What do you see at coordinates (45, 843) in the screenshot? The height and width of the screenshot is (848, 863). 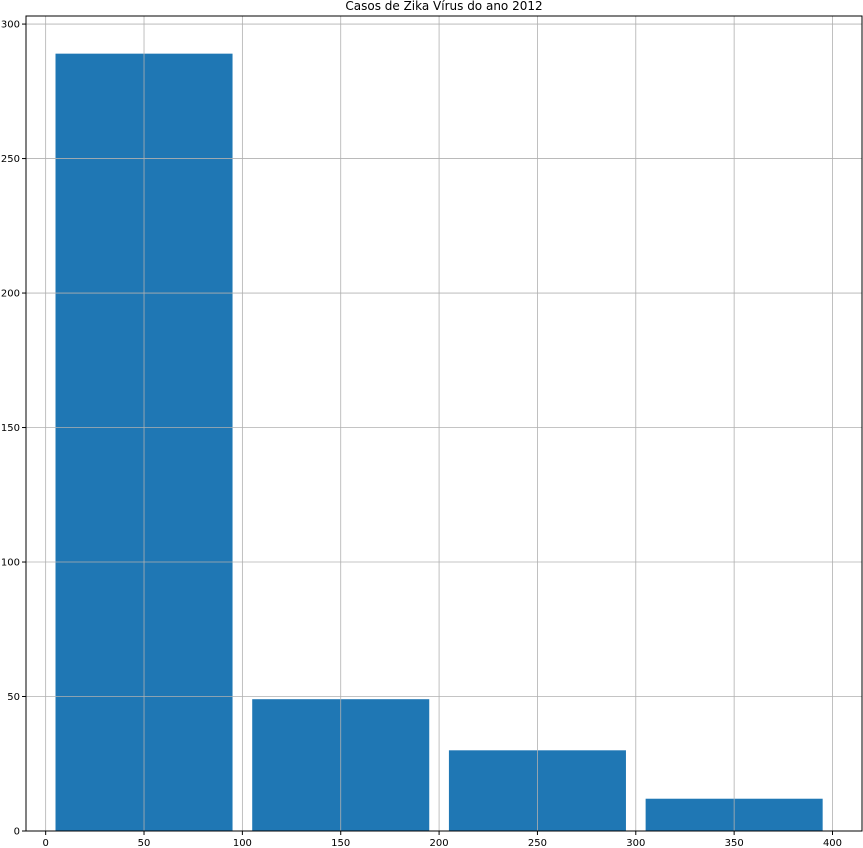 I see `x-tick-label: 0` at bounding box center [45, 843].